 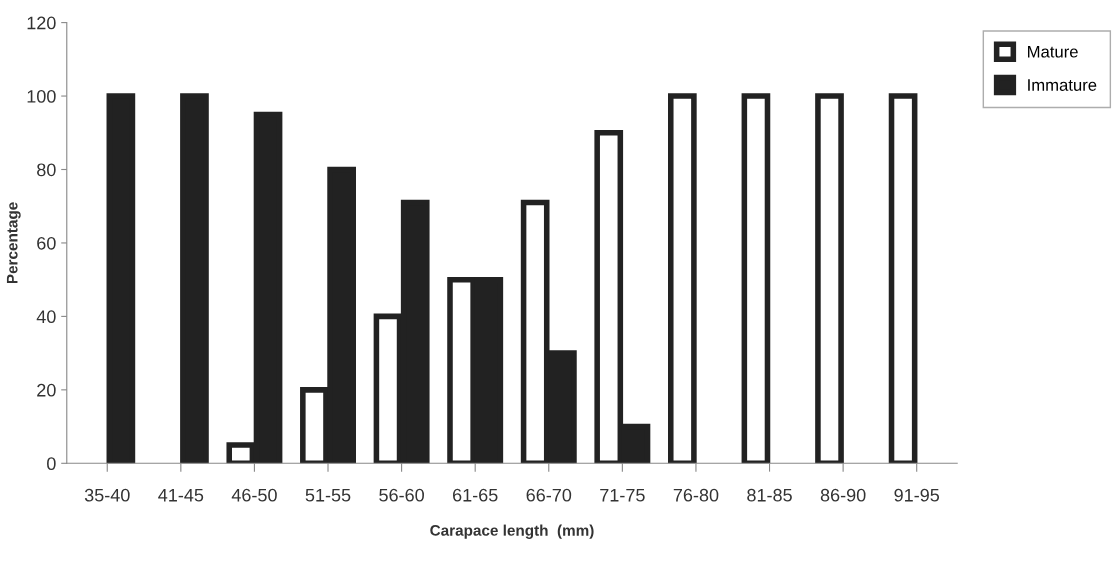 What do you see at coordinates (46, 170) in the screenshot?
I see `y-tick-label: 80` at bounding box center [46, 170].